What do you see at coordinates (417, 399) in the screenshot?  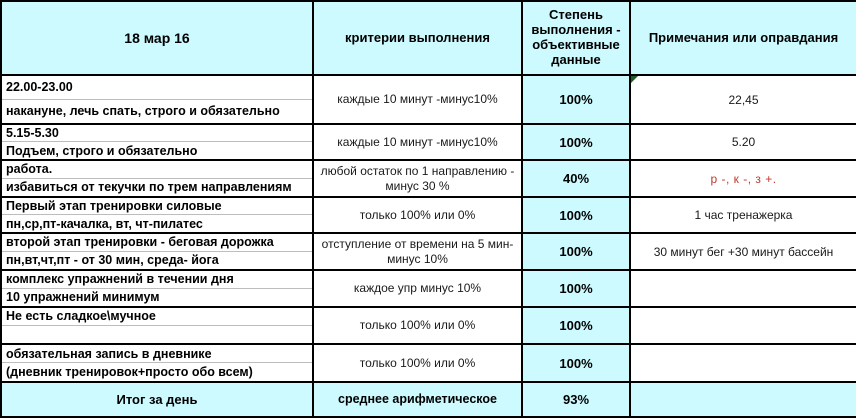 I see `total-criteria-cell: среднее арифметическое` at bounding box center [417, 399].